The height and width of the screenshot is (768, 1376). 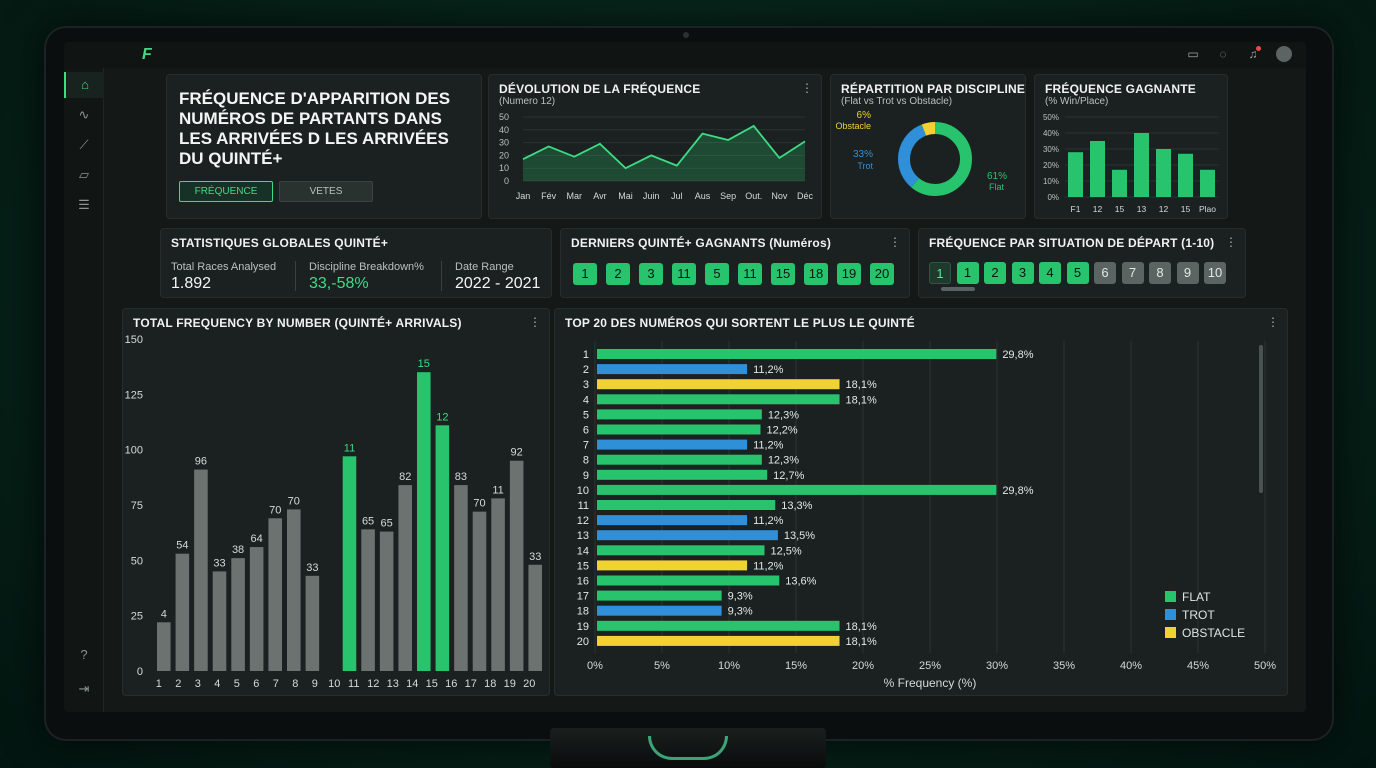 What do you see at coordinates (599, 196) in the screenshot?
I see `x-tick-label: Avr` at bounding box center [599, 196].